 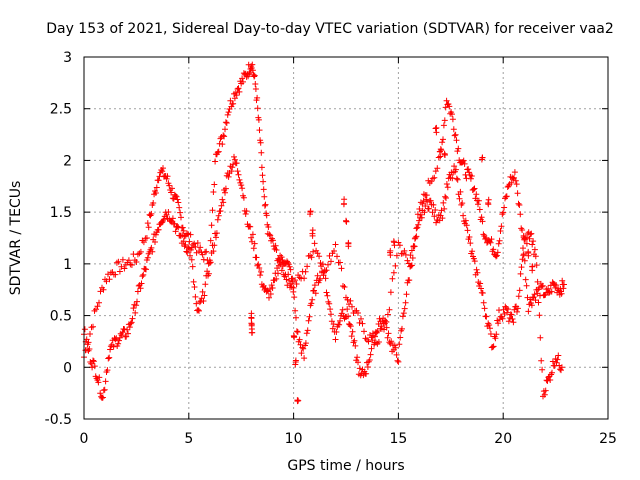 What do you see at coordinates (58, 420) in the screenshot?
I see `y-tick-label: -0.5` at bounding box center [58, 420].